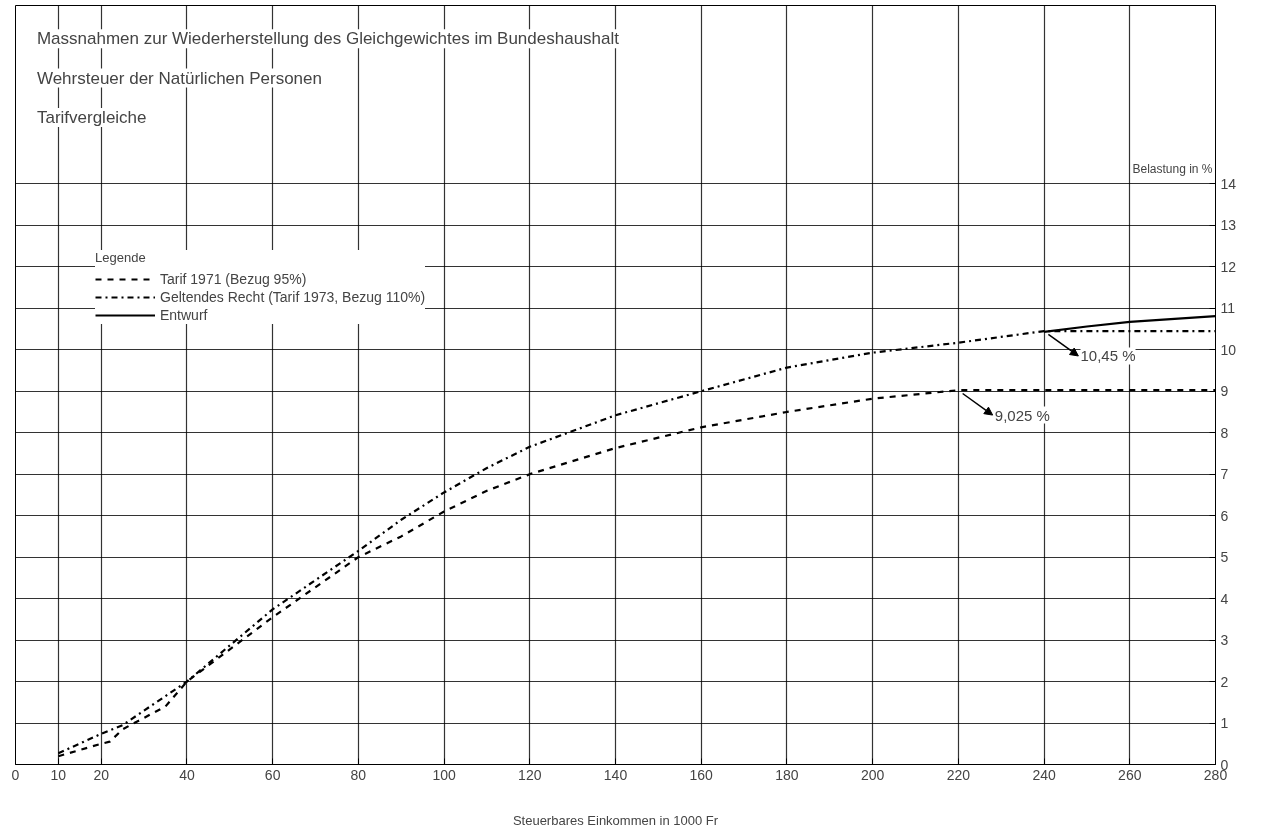 The height and width of the screenshot is (840, 1271). What do you see at coordinates (1044, 774) in the screenshot?
I see `x-tick-label: 240` at bounding box center [1044, 774].